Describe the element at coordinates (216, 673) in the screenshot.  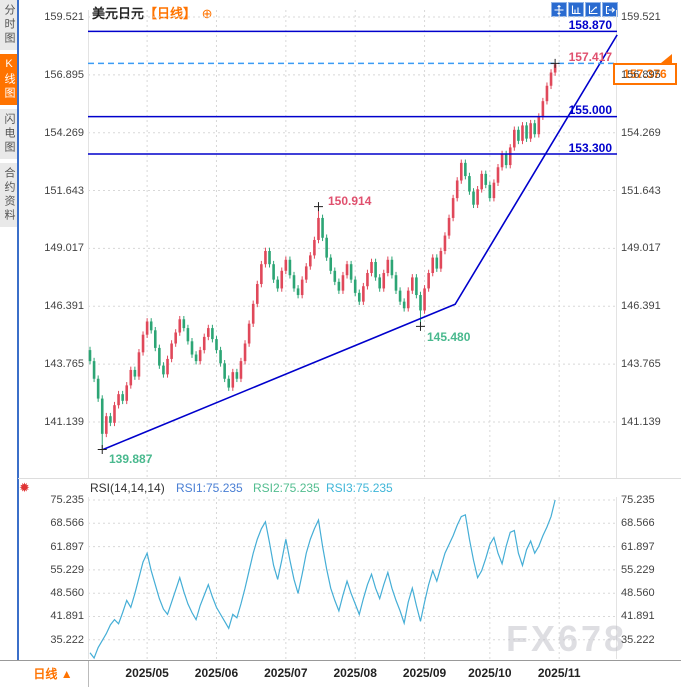
I see `x-axis-tick-label: 2025/06` at that location.